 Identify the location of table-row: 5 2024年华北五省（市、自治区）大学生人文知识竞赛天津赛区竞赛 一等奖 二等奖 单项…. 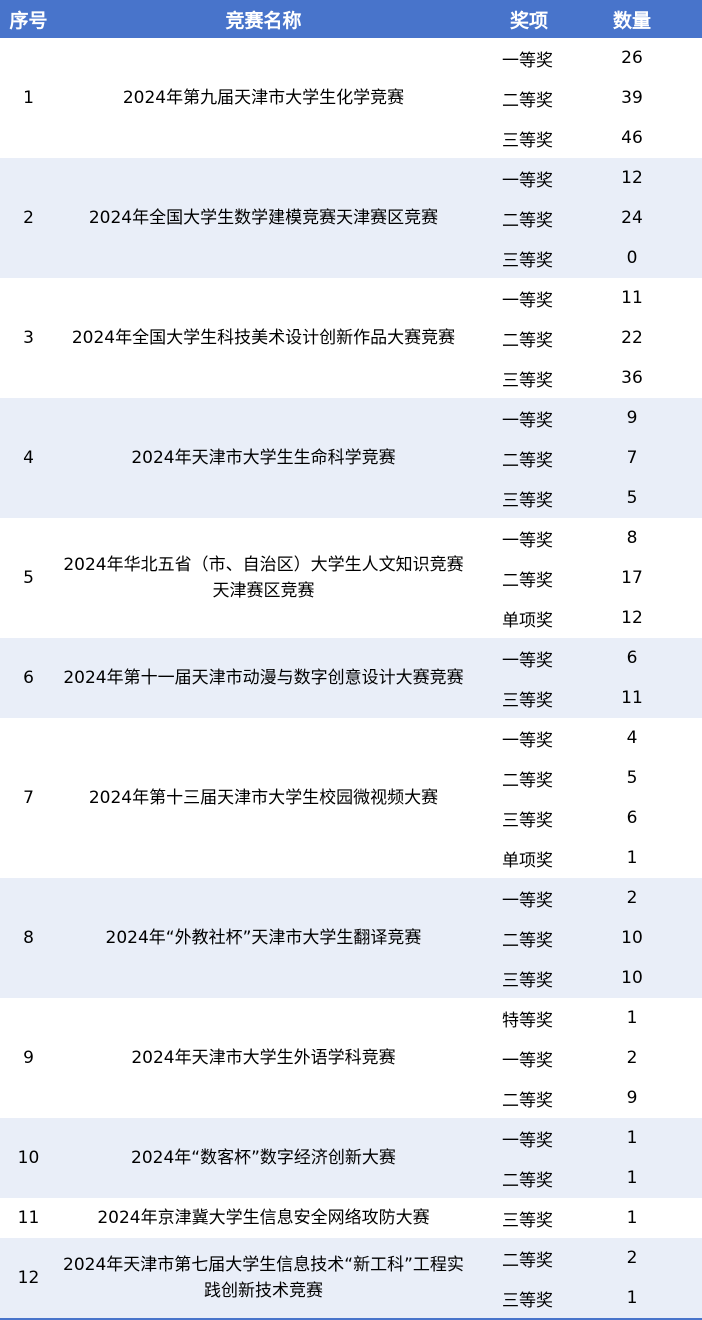
(351, 578).